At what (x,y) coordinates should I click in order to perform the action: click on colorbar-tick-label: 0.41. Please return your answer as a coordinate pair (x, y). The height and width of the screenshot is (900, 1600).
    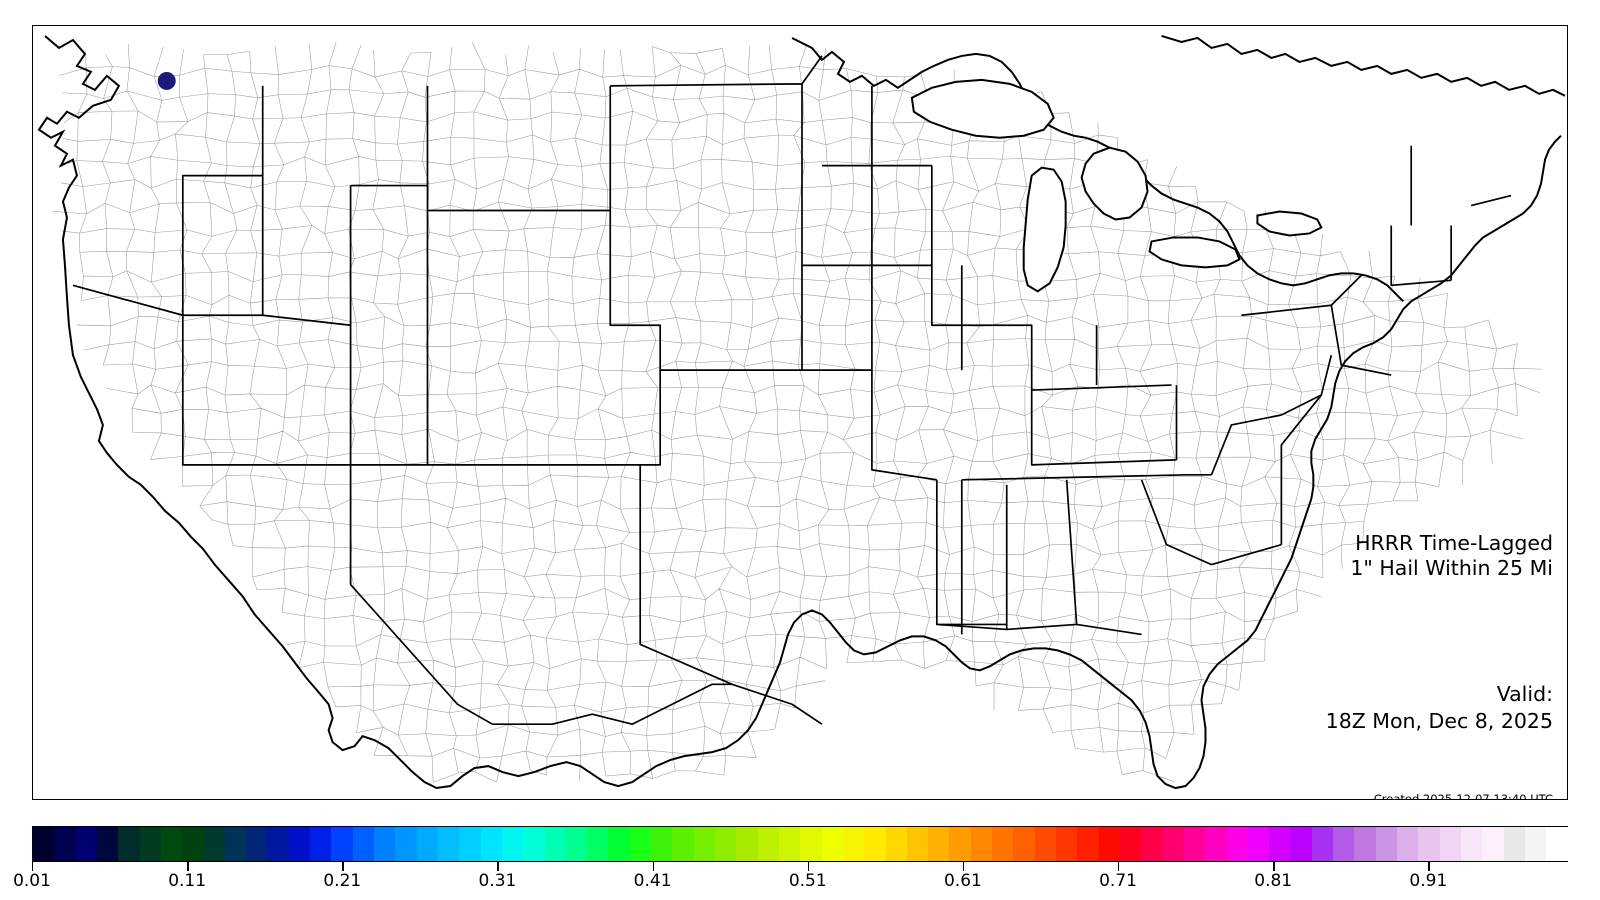
    Looking at the image, I should click on (652, 881).